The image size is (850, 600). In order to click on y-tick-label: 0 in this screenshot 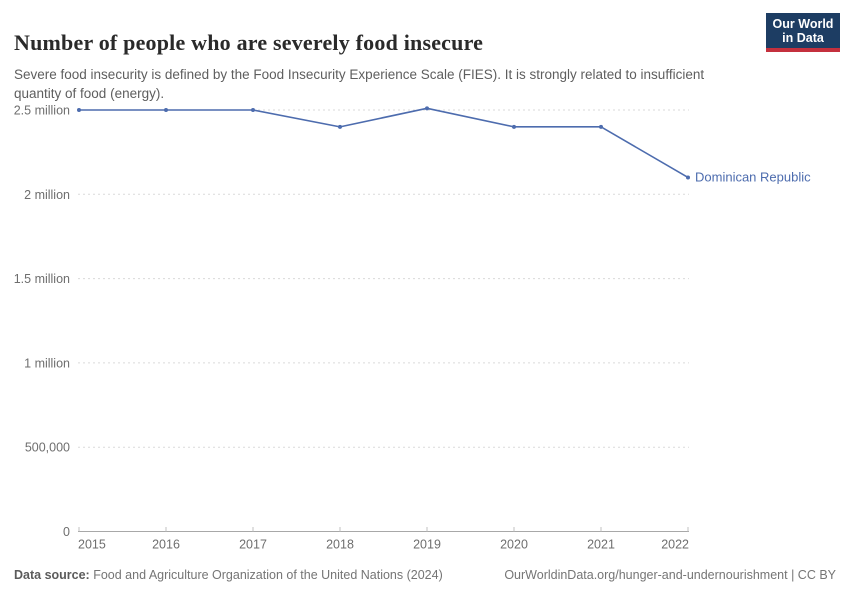, I will do `click(66, 532)`.